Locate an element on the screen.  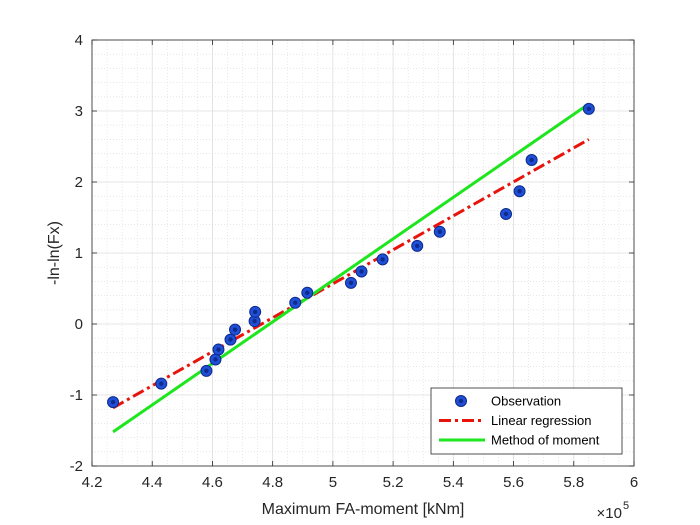
legend-marker-core is located at coordinates (461, 401).